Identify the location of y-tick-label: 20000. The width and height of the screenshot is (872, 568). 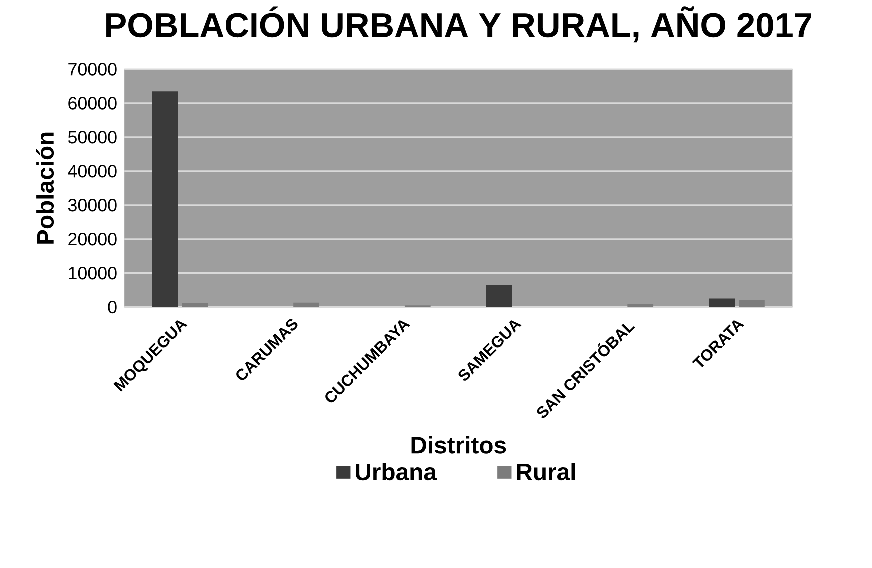
(92, 239).